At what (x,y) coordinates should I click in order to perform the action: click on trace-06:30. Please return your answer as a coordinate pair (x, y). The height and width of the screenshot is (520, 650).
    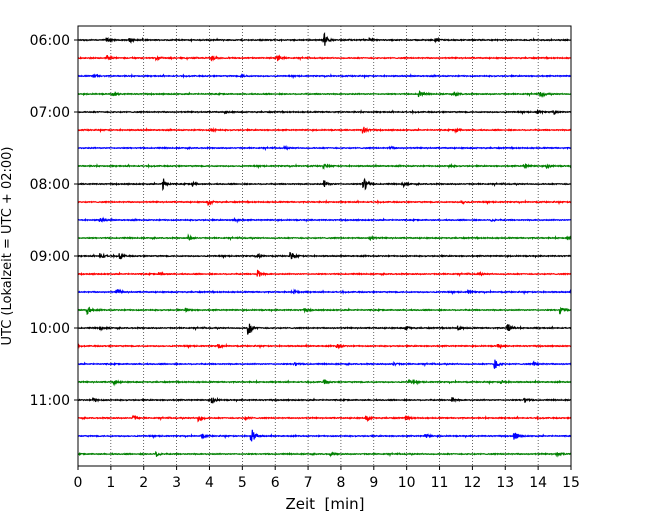
    Looking at the image, I should click on (324, 76).